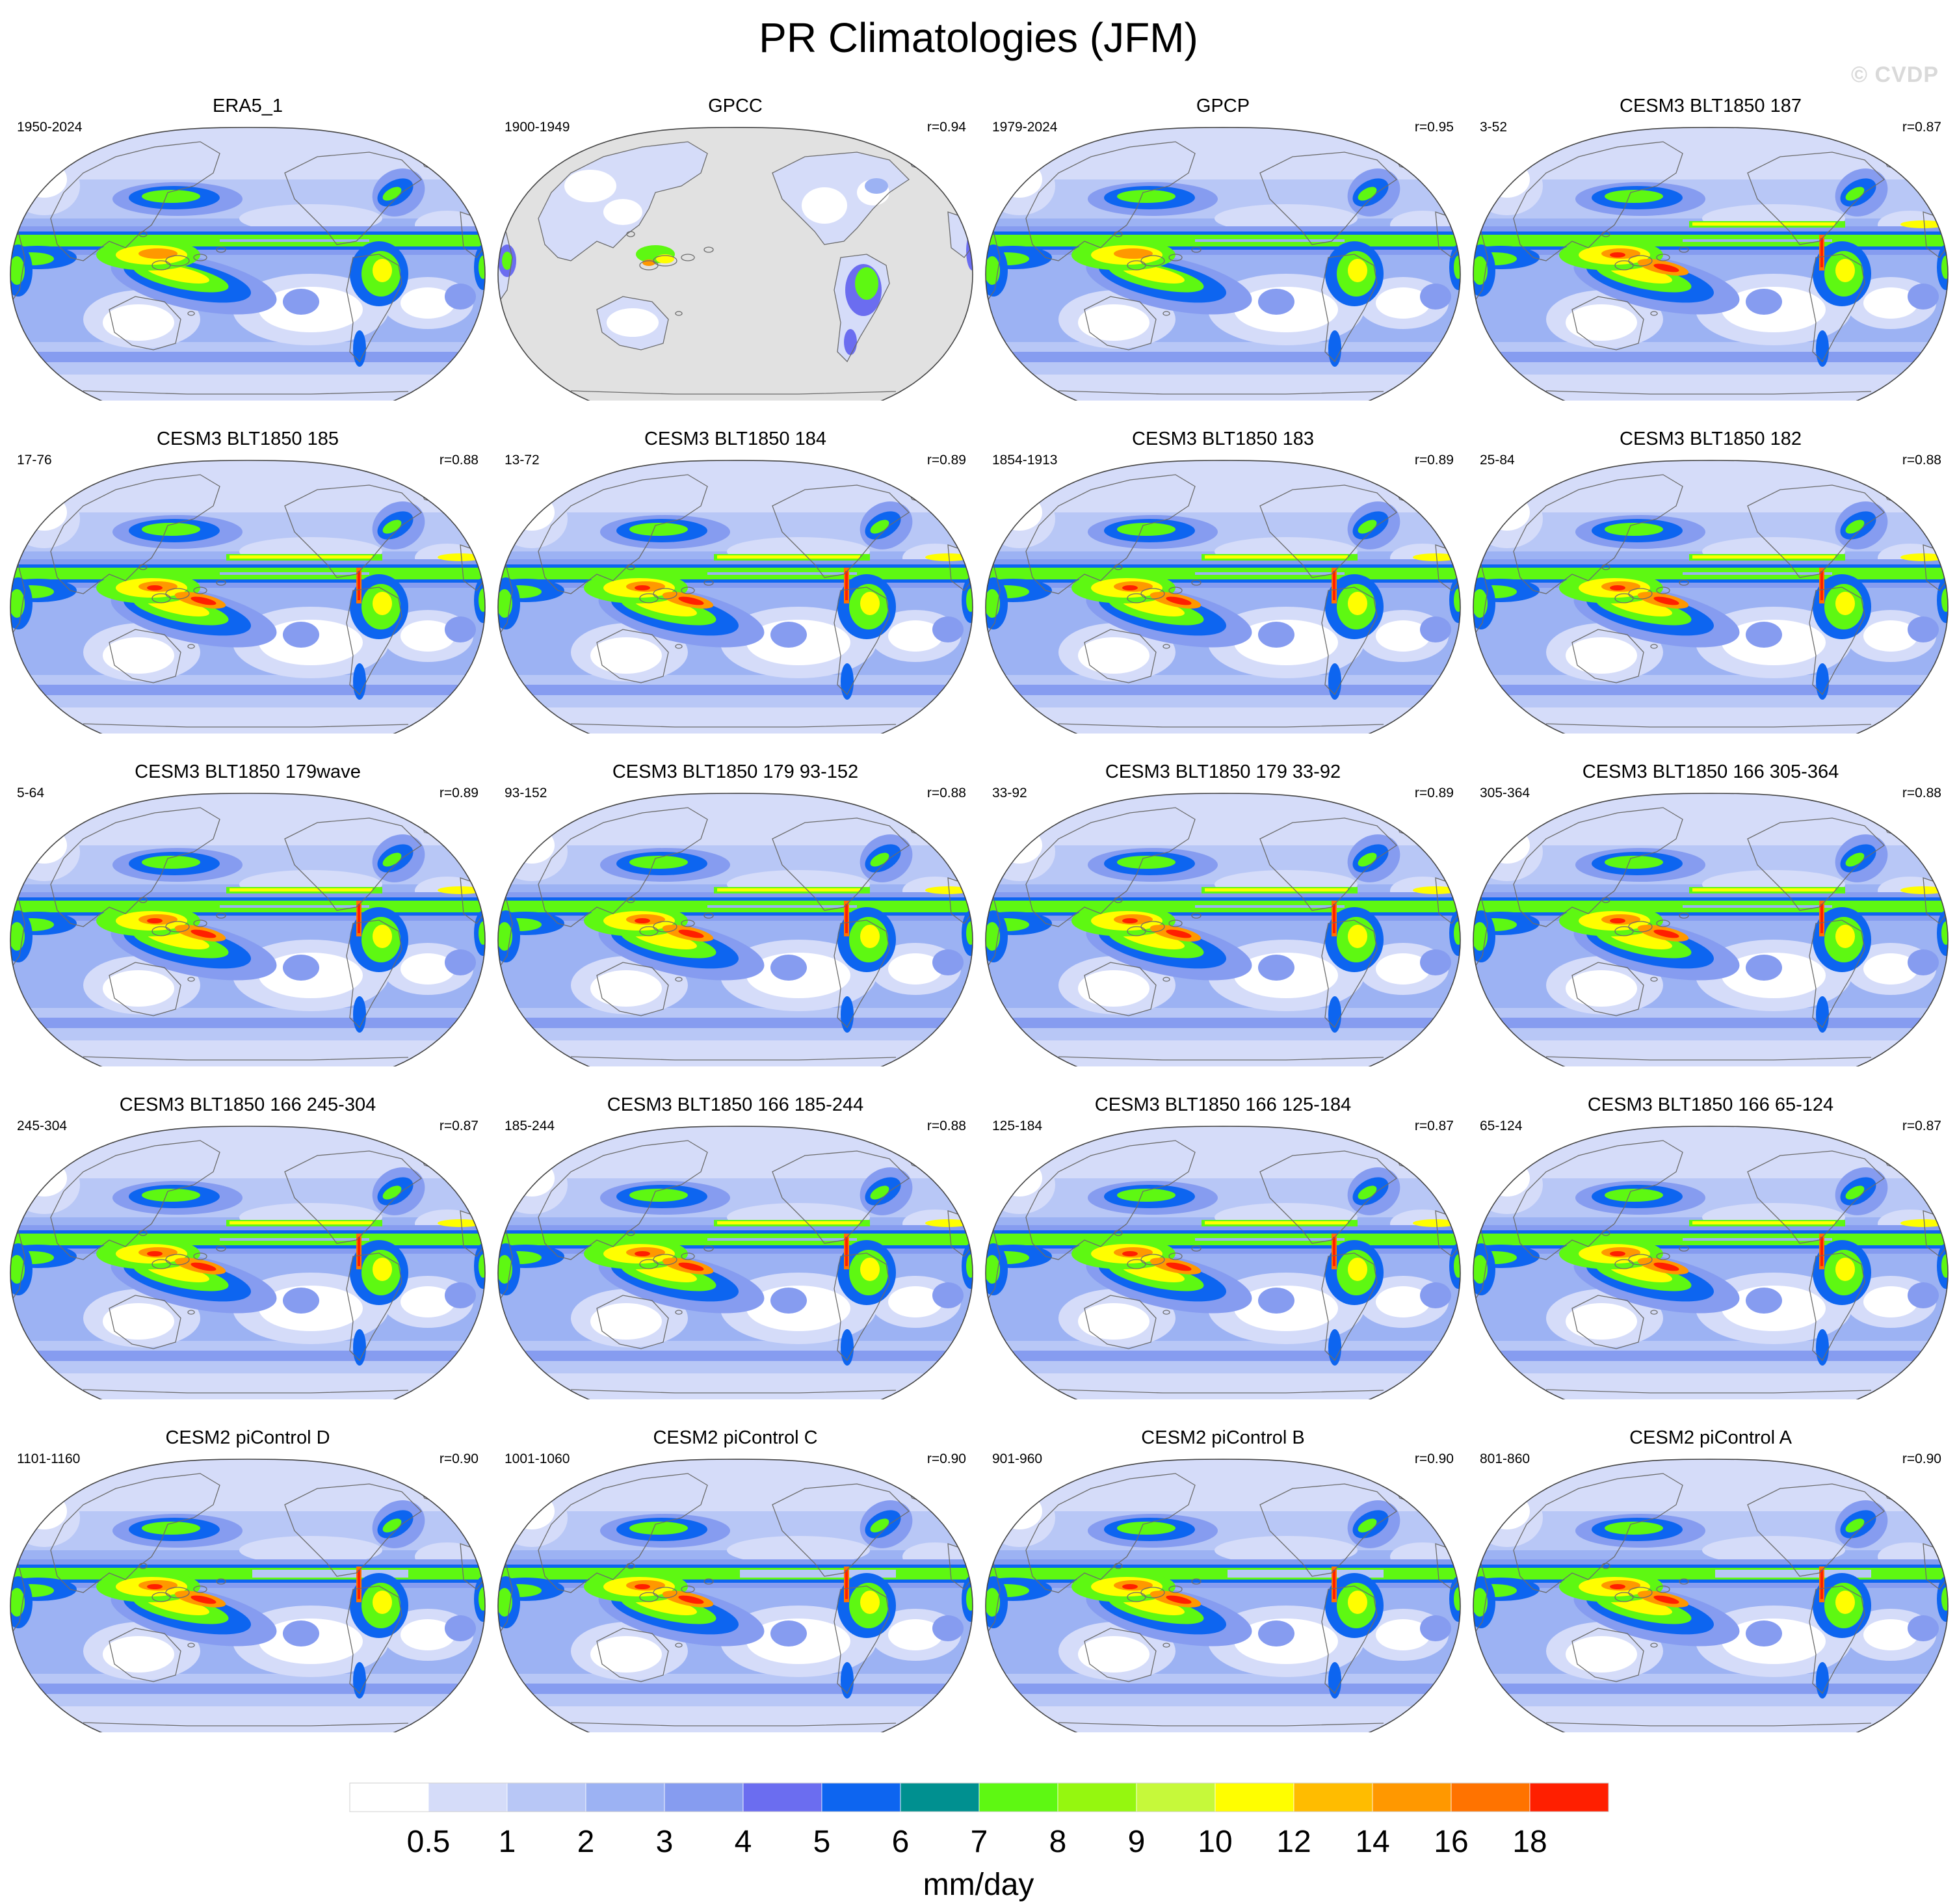 The image size is (1957, 1904). What do you see at coordinates (522, 460) in the screenshot?
I see `panel-period: 13-72` at bounding box center [522, 460].